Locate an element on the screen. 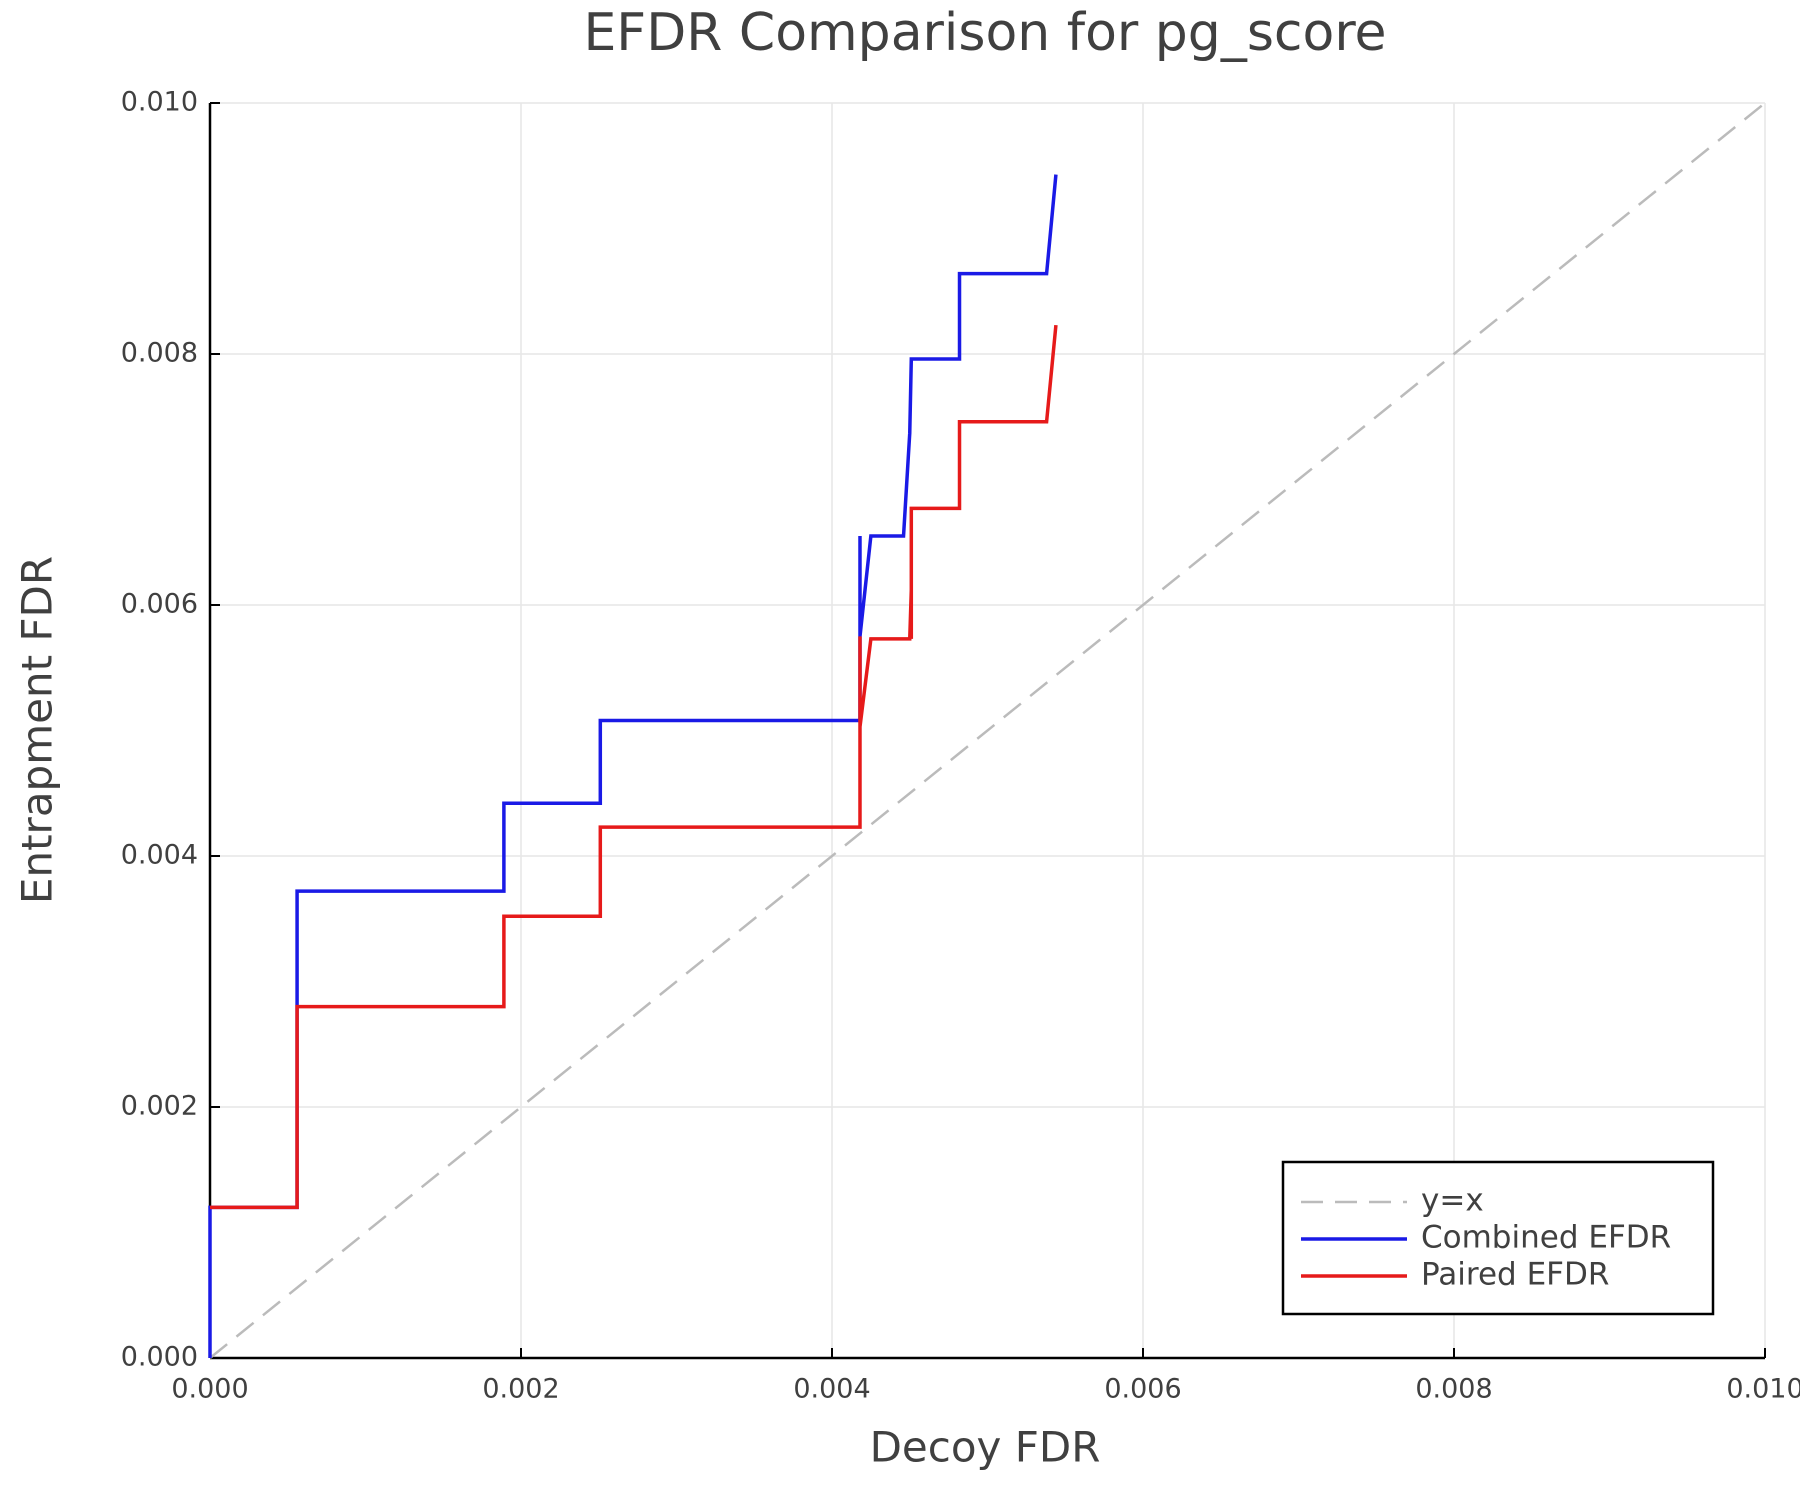 The height and width of the screenshot is (1500, 1800). legend-label: Paired EFDR is located at coordinates (1515, 1275).